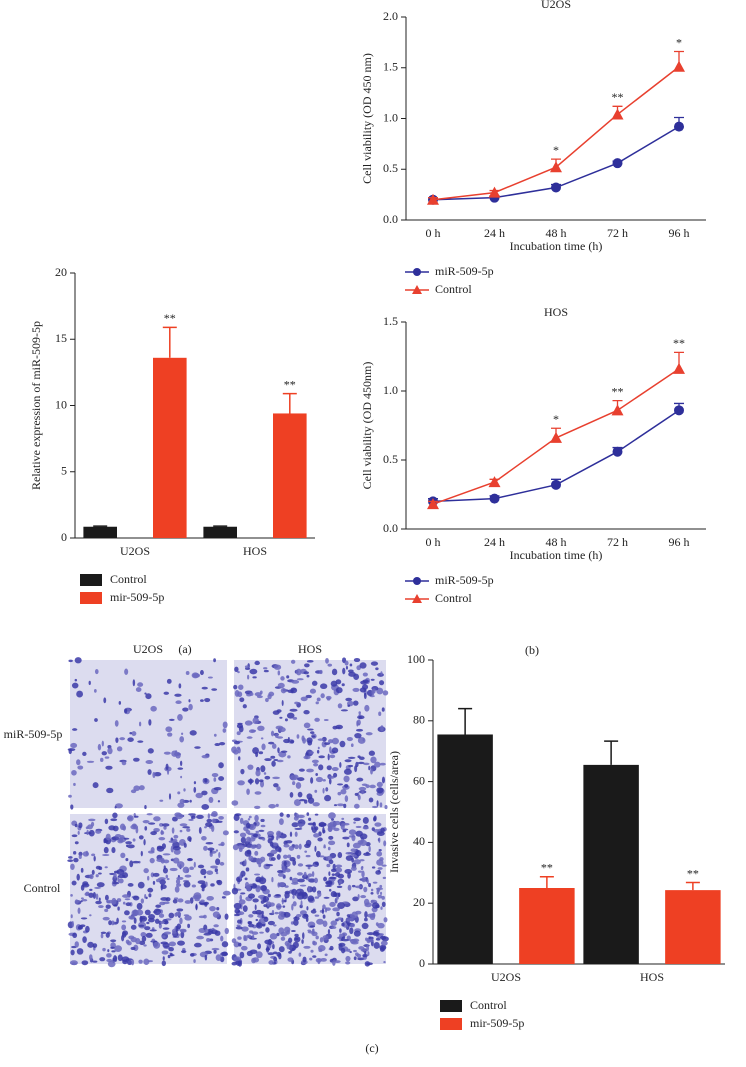 The image size is (746, 1067). What do you see at coordinates (453, 598) in the screenshot?
I see `legend-label: Control` at bounding box center [453, 598].